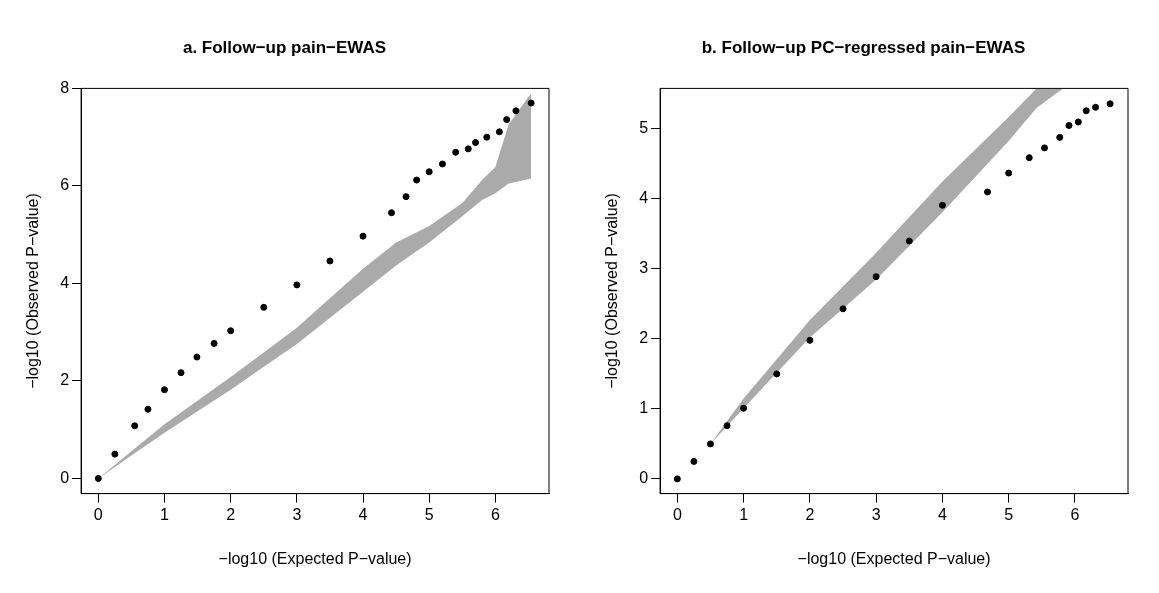 This screenshot has width=1159, height=593. I want to click on y-tick-label: 5, so click(644, 128).